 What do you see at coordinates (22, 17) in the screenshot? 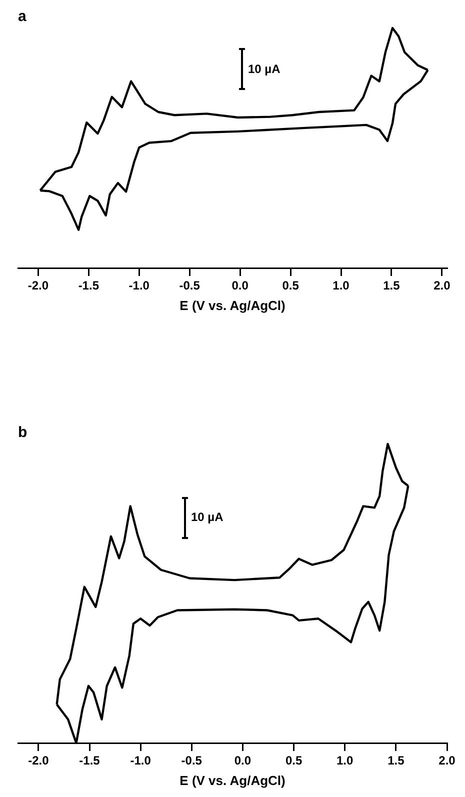
I see `chart-title: a` at bounding box center [22, 17].